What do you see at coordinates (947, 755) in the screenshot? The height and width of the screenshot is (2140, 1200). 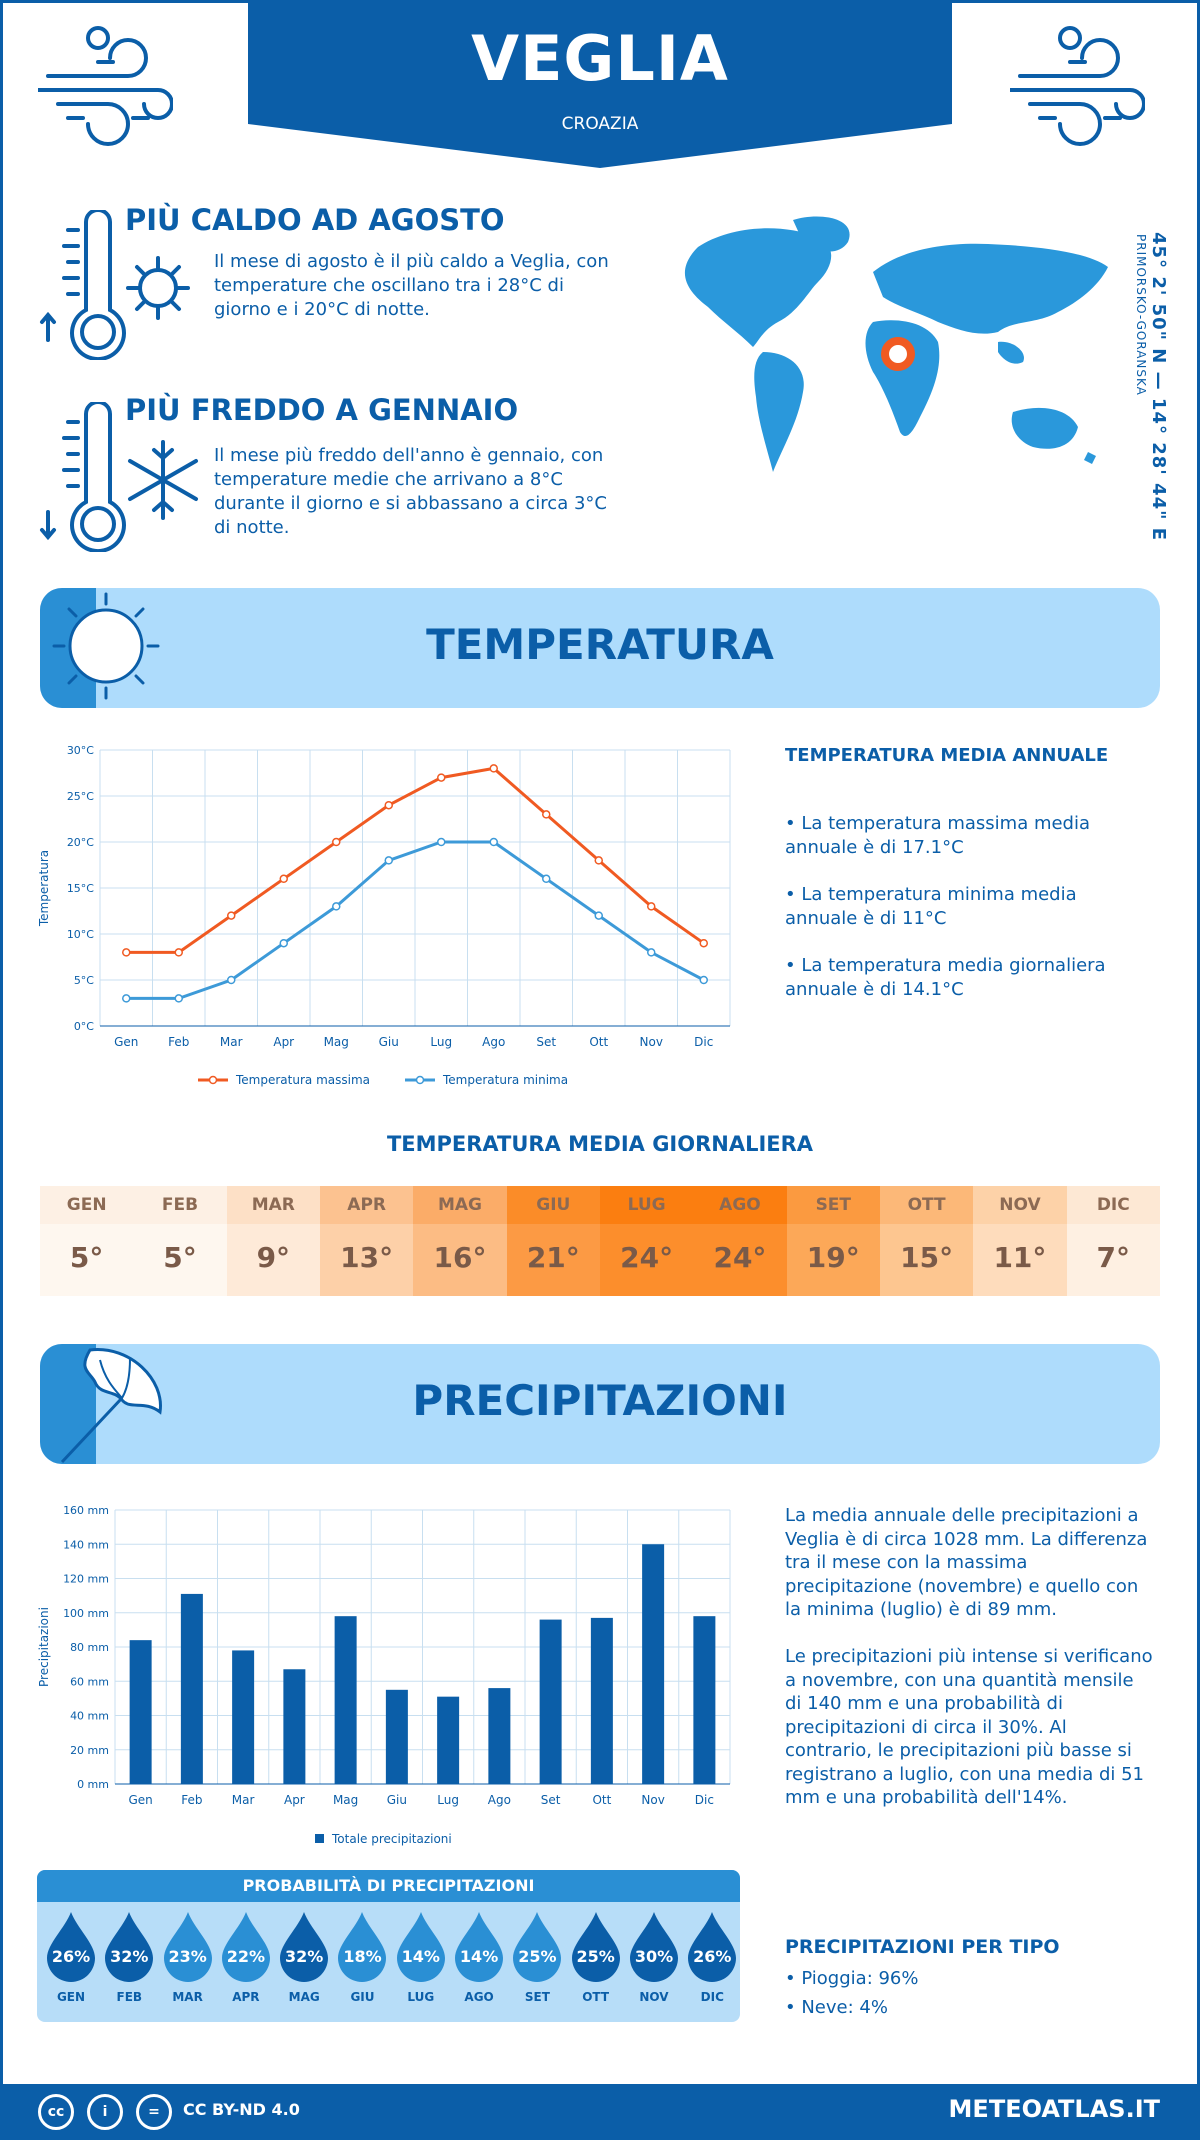 I see `annual-temp-heading: TEMPERATURA MEDIA ANNUALE` at bounding box center [947, 755].